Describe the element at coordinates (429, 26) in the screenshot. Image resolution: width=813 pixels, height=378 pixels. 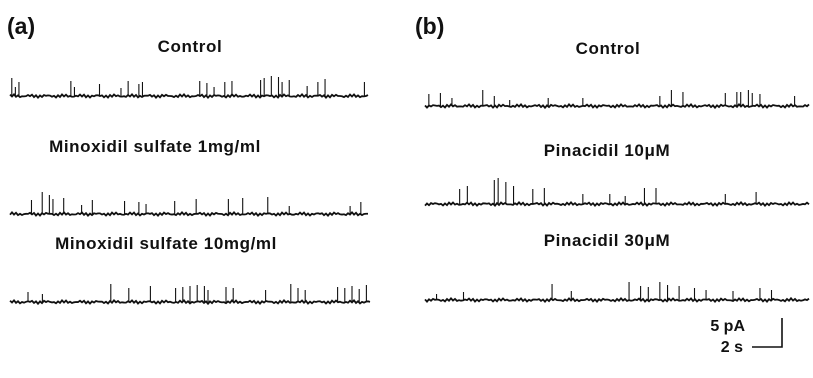
I see `panel-b-label: (b)` at that location.